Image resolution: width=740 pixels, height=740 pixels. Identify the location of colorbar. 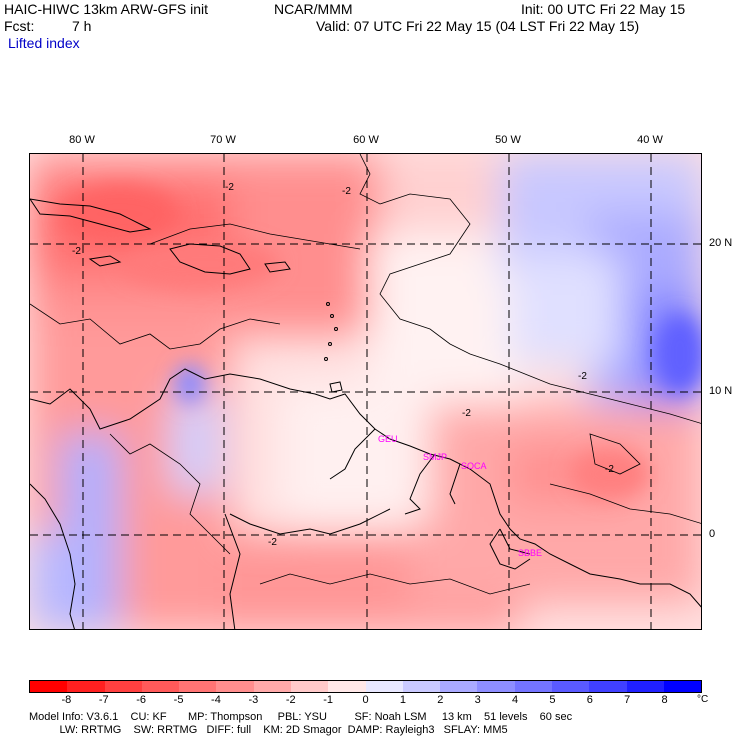
(365, 686).